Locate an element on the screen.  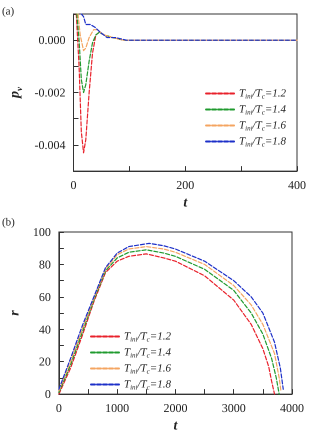
y-tick-label: 0 is located at coordinates (47, 394).